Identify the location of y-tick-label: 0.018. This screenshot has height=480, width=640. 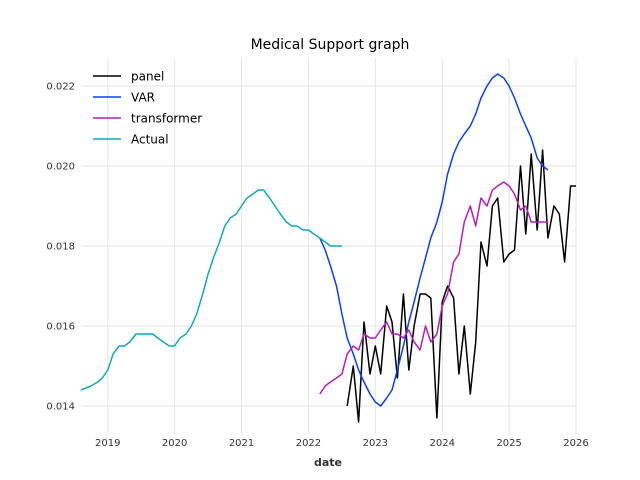
(60, 247).